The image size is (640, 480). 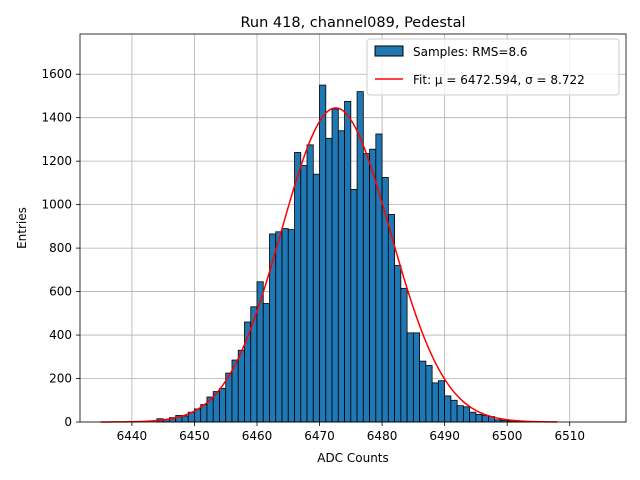 I want to click on y-tick-label: 200, so click(x=60, y=379).